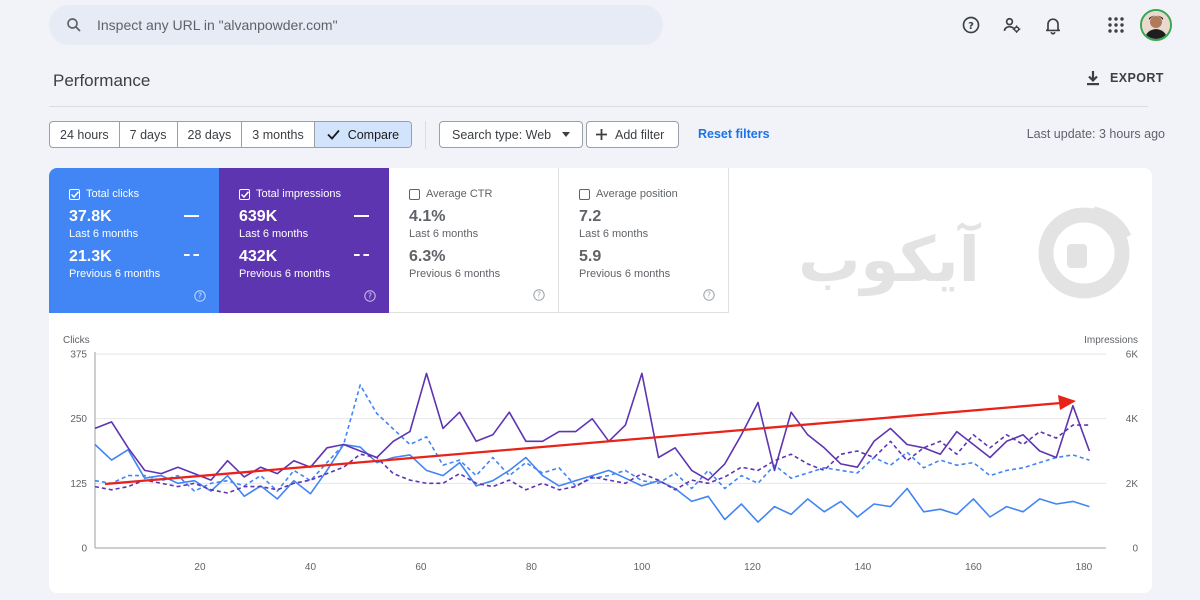 The height and width of the screenshot is (600, 1200). Describe the element at coordinates (1085, 252) in the screenshot. I see `watermark-emblem-icon` at that location.